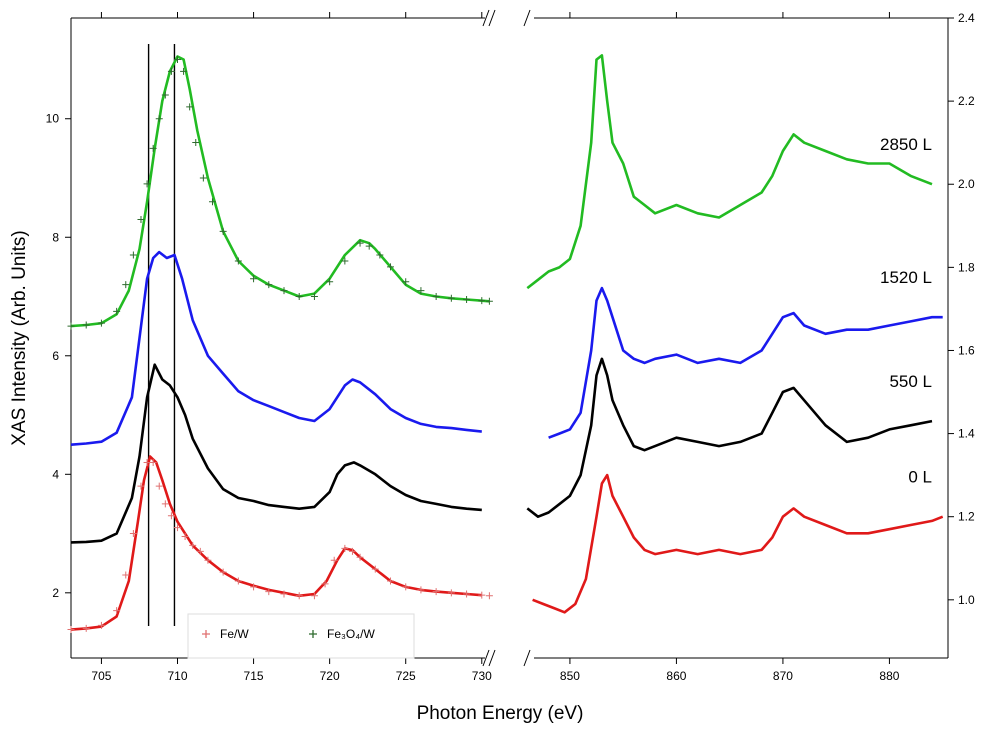 The image size is (992, 729). Describe the element at coordinates (482, 676) in the screenshot. I see `x-tick-label: 730` at that location.